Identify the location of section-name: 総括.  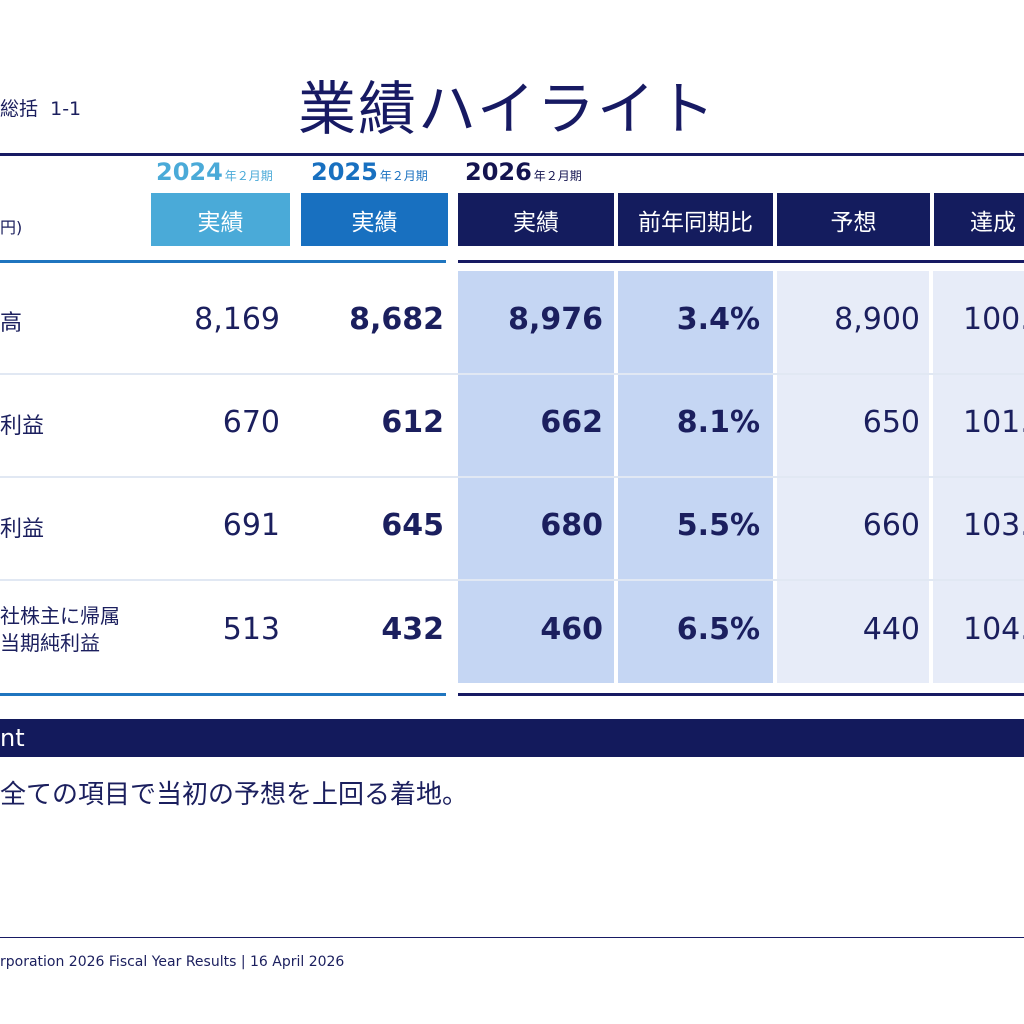
(19, 109).